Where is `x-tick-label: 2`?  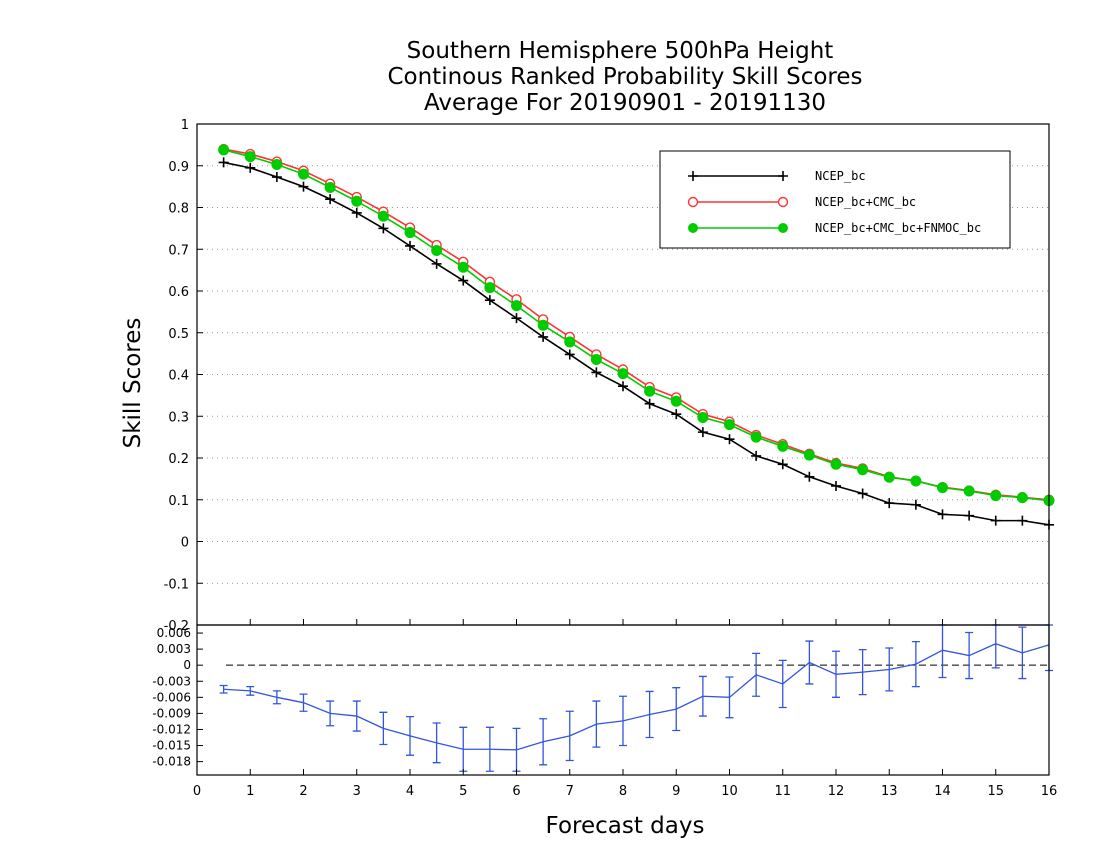 x-tick-label: 2 is located at coordinates (303, 791).